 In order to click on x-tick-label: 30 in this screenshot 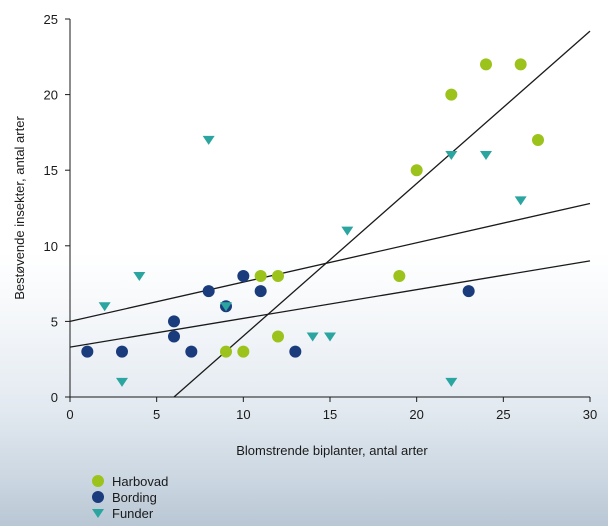, I will do `click(590, 414)`.